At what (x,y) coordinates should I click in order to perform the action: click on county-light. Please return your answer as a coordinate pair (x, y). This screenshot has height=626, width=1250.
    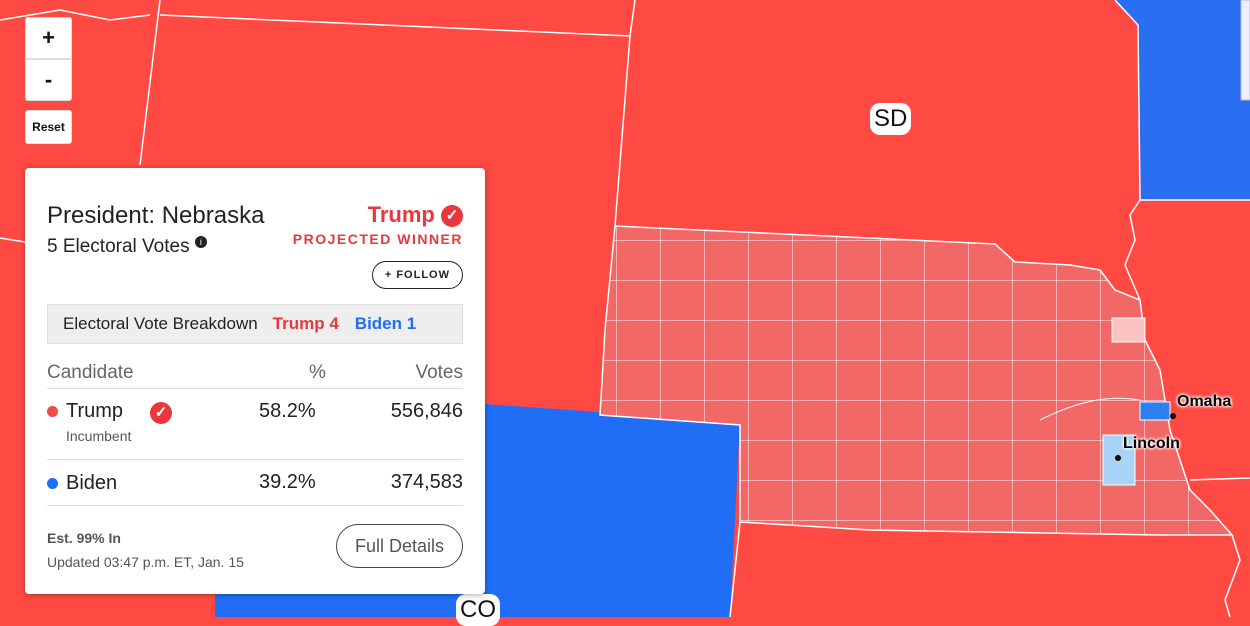
    Looking at the image, I should click on (1128, 330).